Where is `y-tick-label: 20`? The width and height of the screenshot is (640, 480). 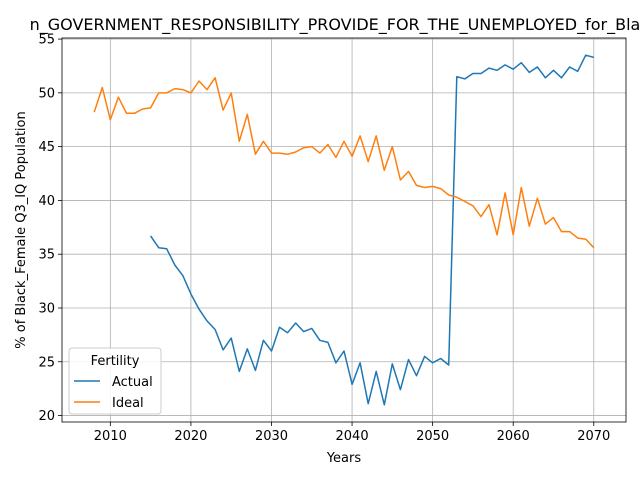 y-tick-label: 20 is located at coordinates (46, 416).